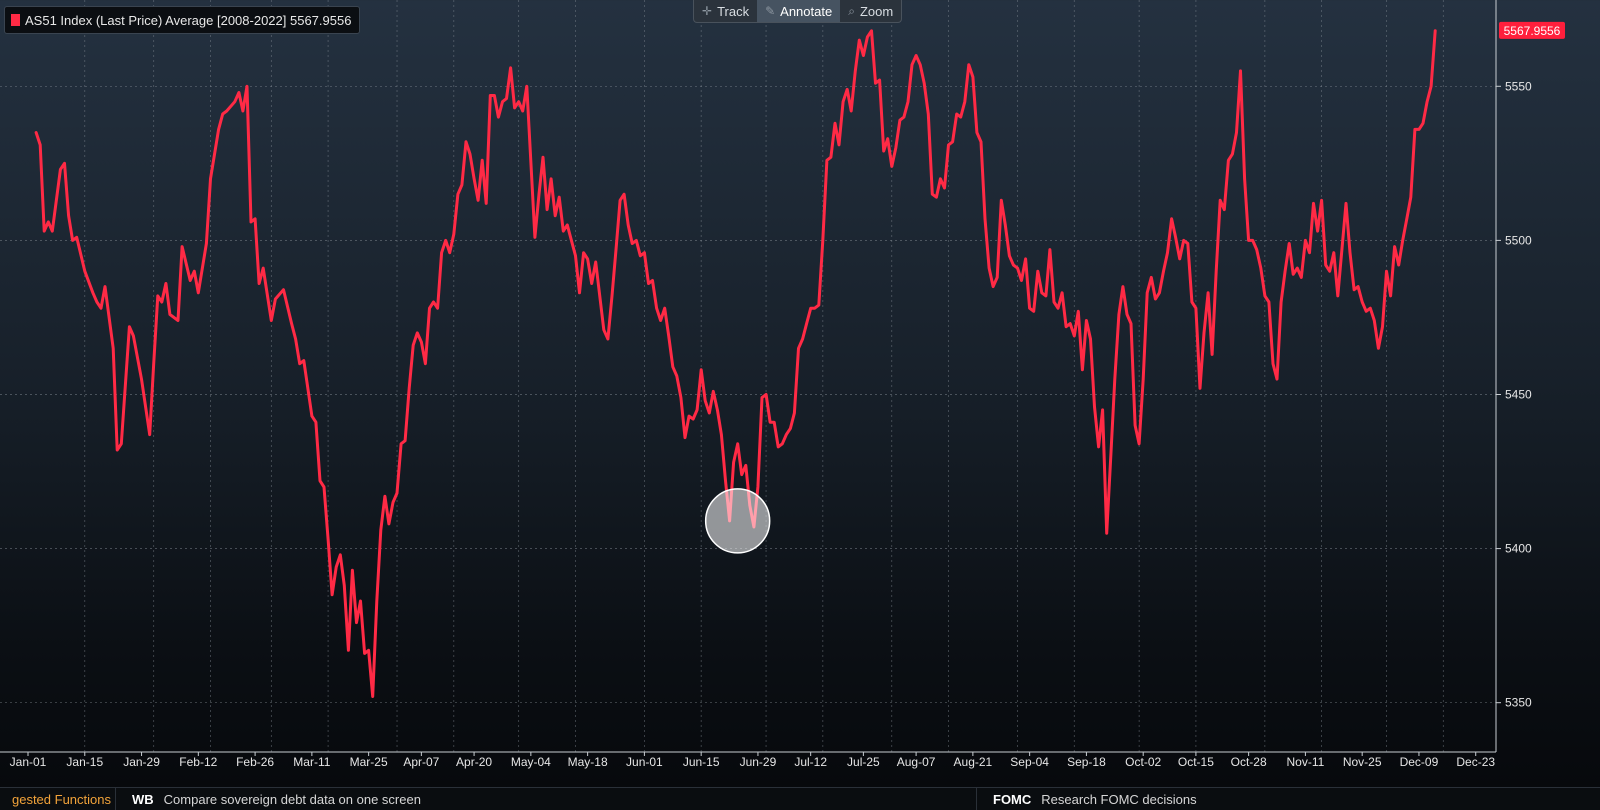 This screenshot has width=1600, height=810. What do you see at coordinates (1029, 762) in the screenshot?
I see `x-tick-label: Sep-04` at bounding box center [1029, 762].